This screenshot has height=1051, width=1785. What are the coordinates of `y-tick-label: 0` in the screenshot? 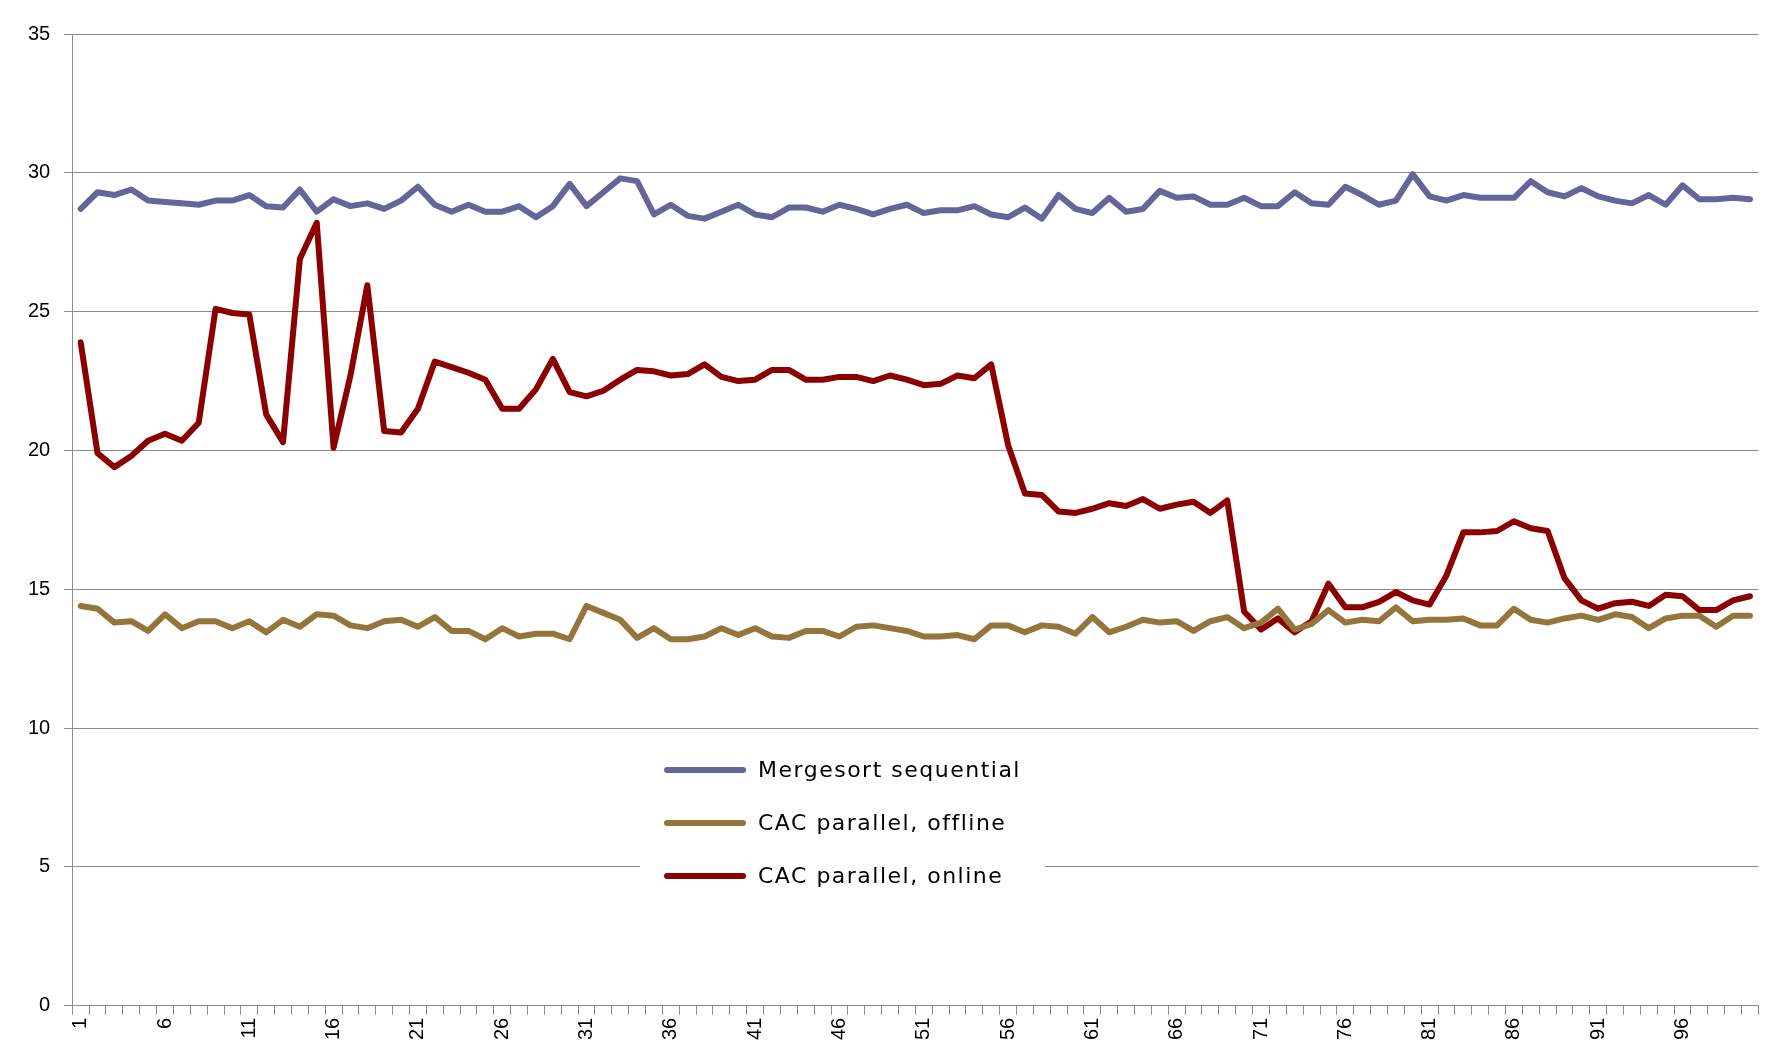 It's located at (45, 1004).